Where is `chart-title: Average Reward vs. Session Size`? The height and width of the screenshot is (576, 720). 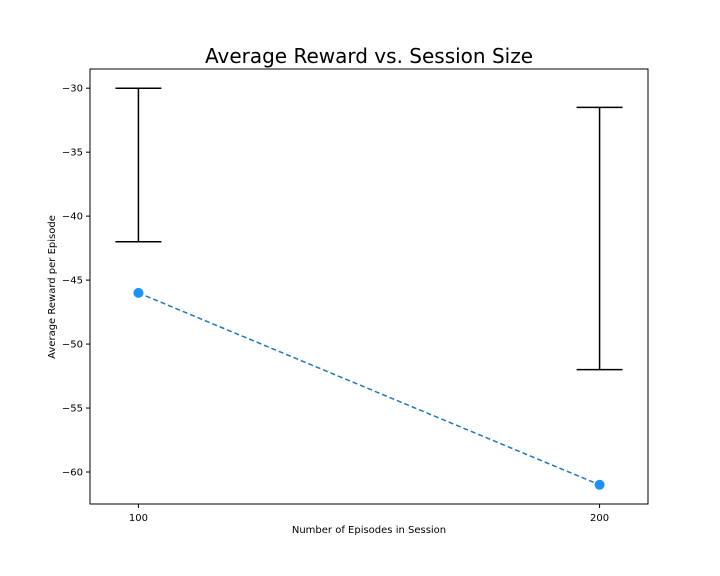
chart-title: Average Reward vs. Session Size is located at coordinates (369, 56).